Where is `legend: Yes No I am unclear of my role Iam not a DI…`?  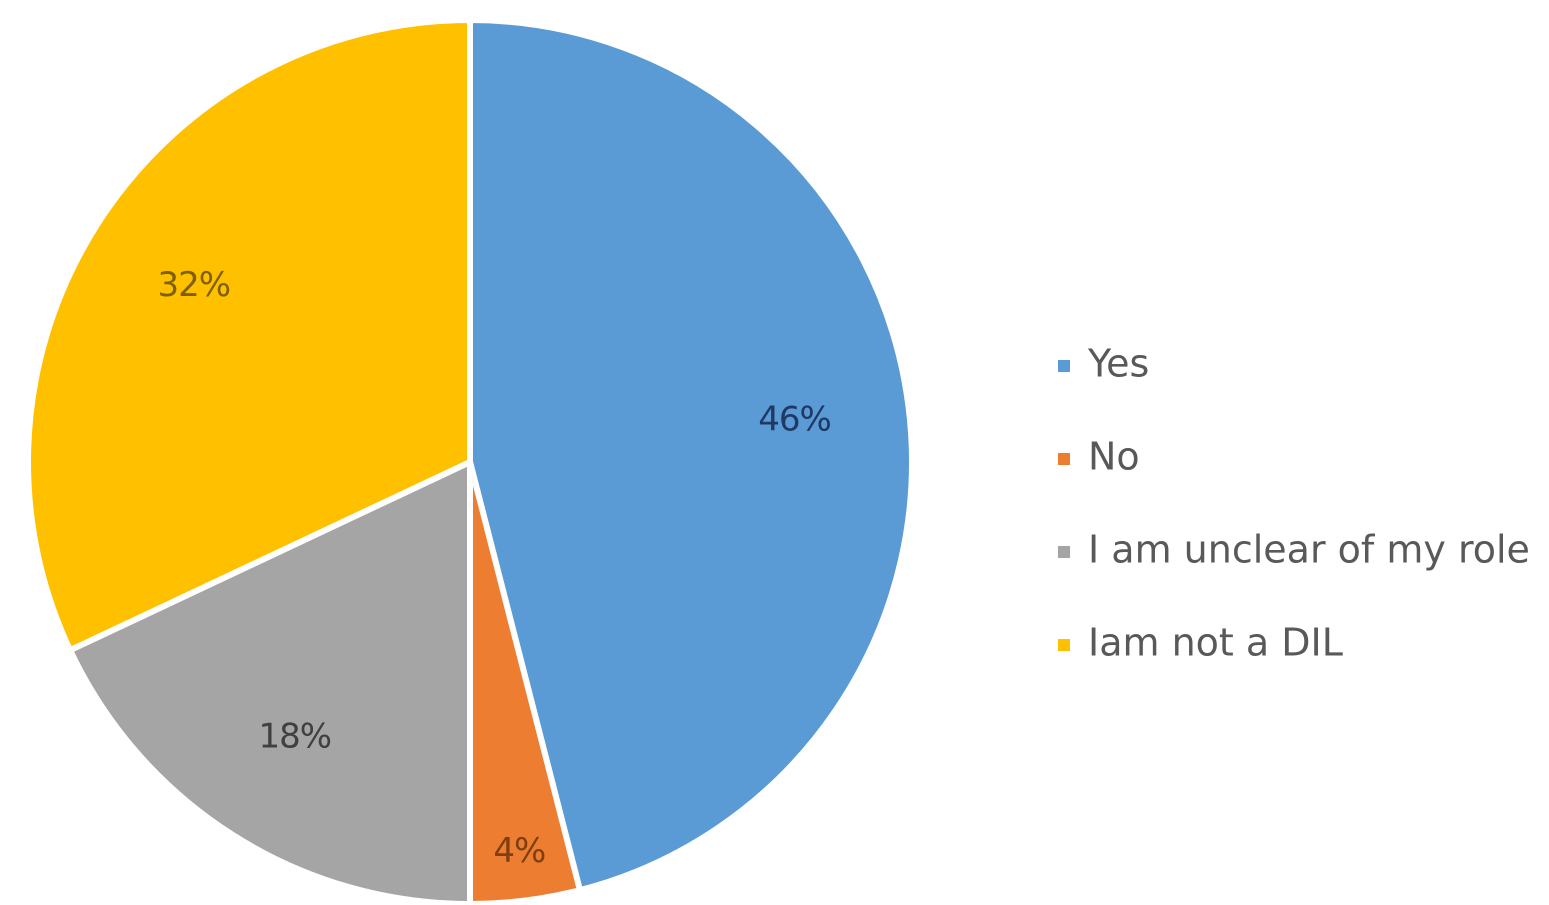 legend: Yes No I am unclear of my role Iam not a DI… is located at coordinates (1294, 503).